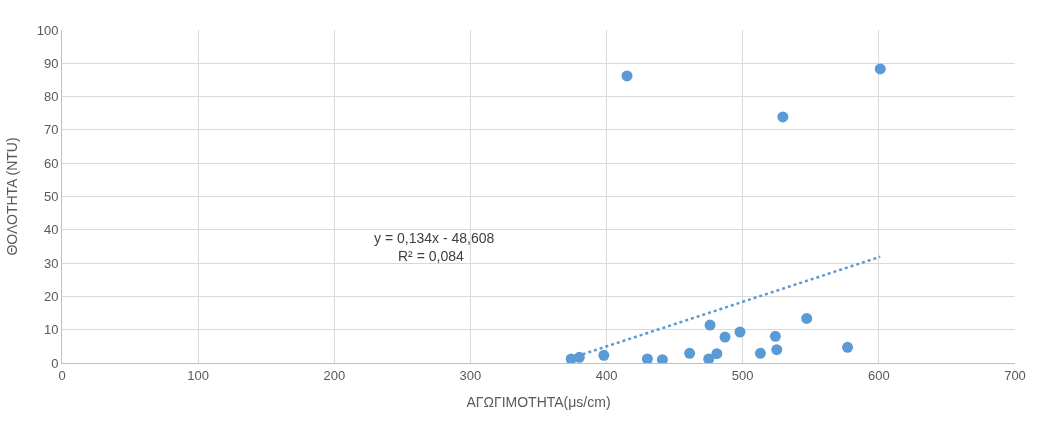 The height and width of the screenshot is (423, 1040). What do you see at coordinates (538, 401) in the screenshot?
I see `x-axis-title: ΑΓΩΓΙΜΟΤΗΤΑ(μs/cm)` at bounding box center [538, 401].